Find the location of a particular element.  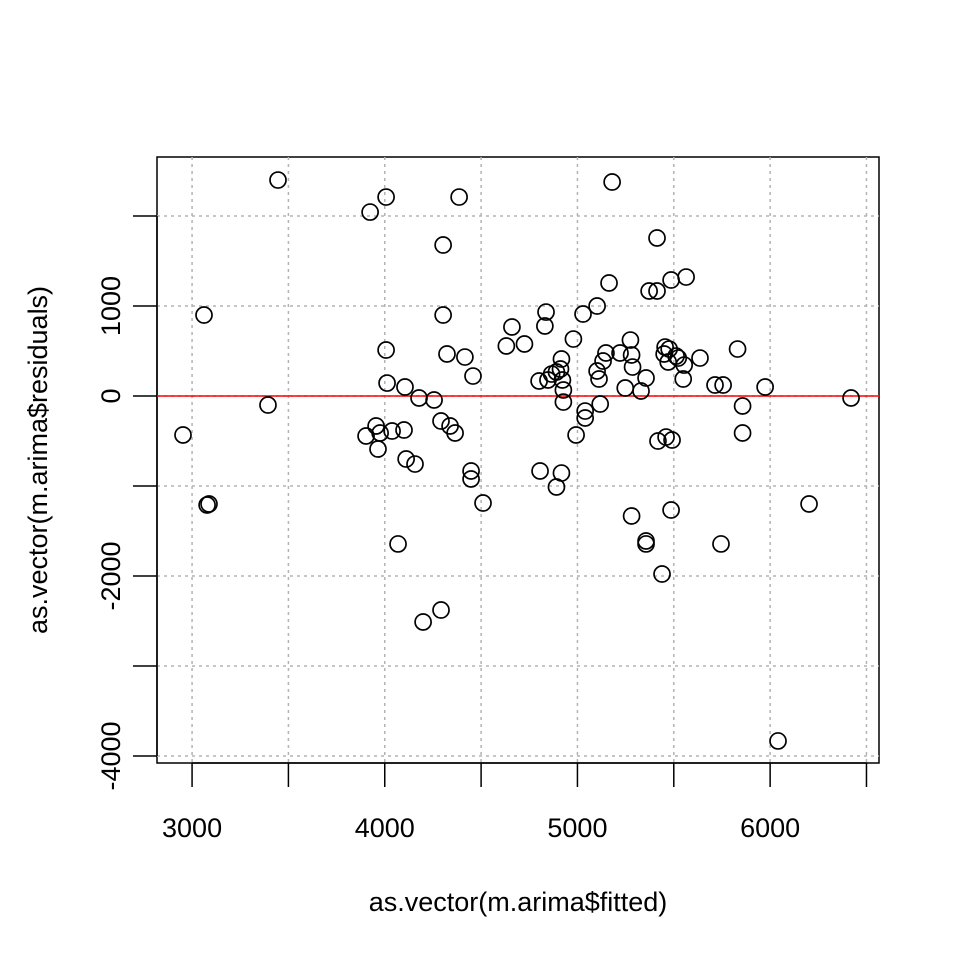

y-tick-label: -4000 is located at coordinates (111, 755).